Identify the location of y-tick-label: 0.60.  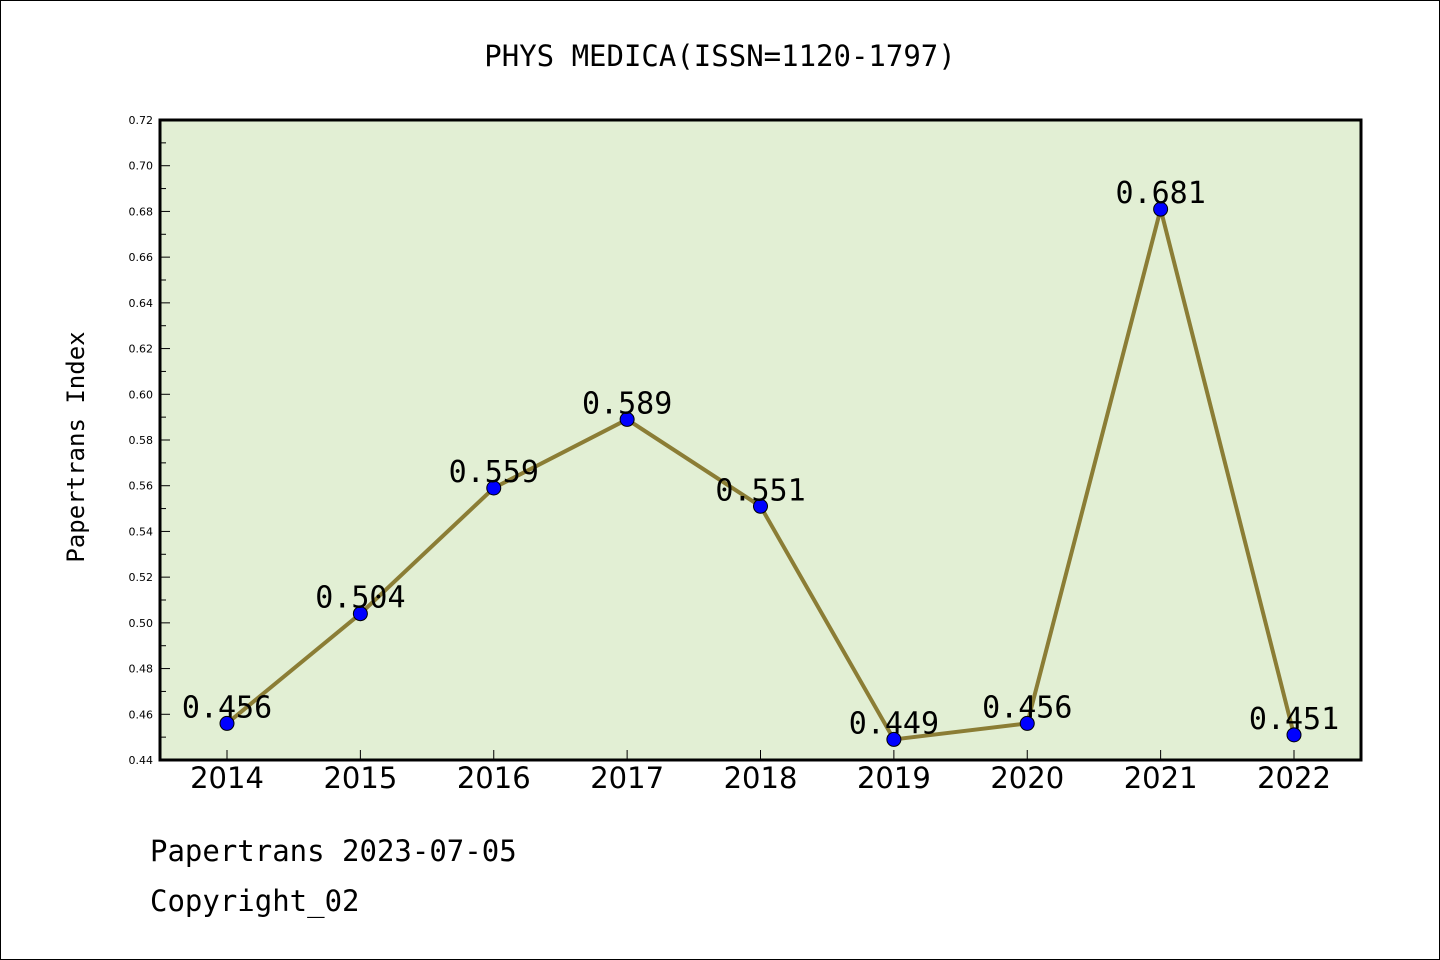
(141, 394).